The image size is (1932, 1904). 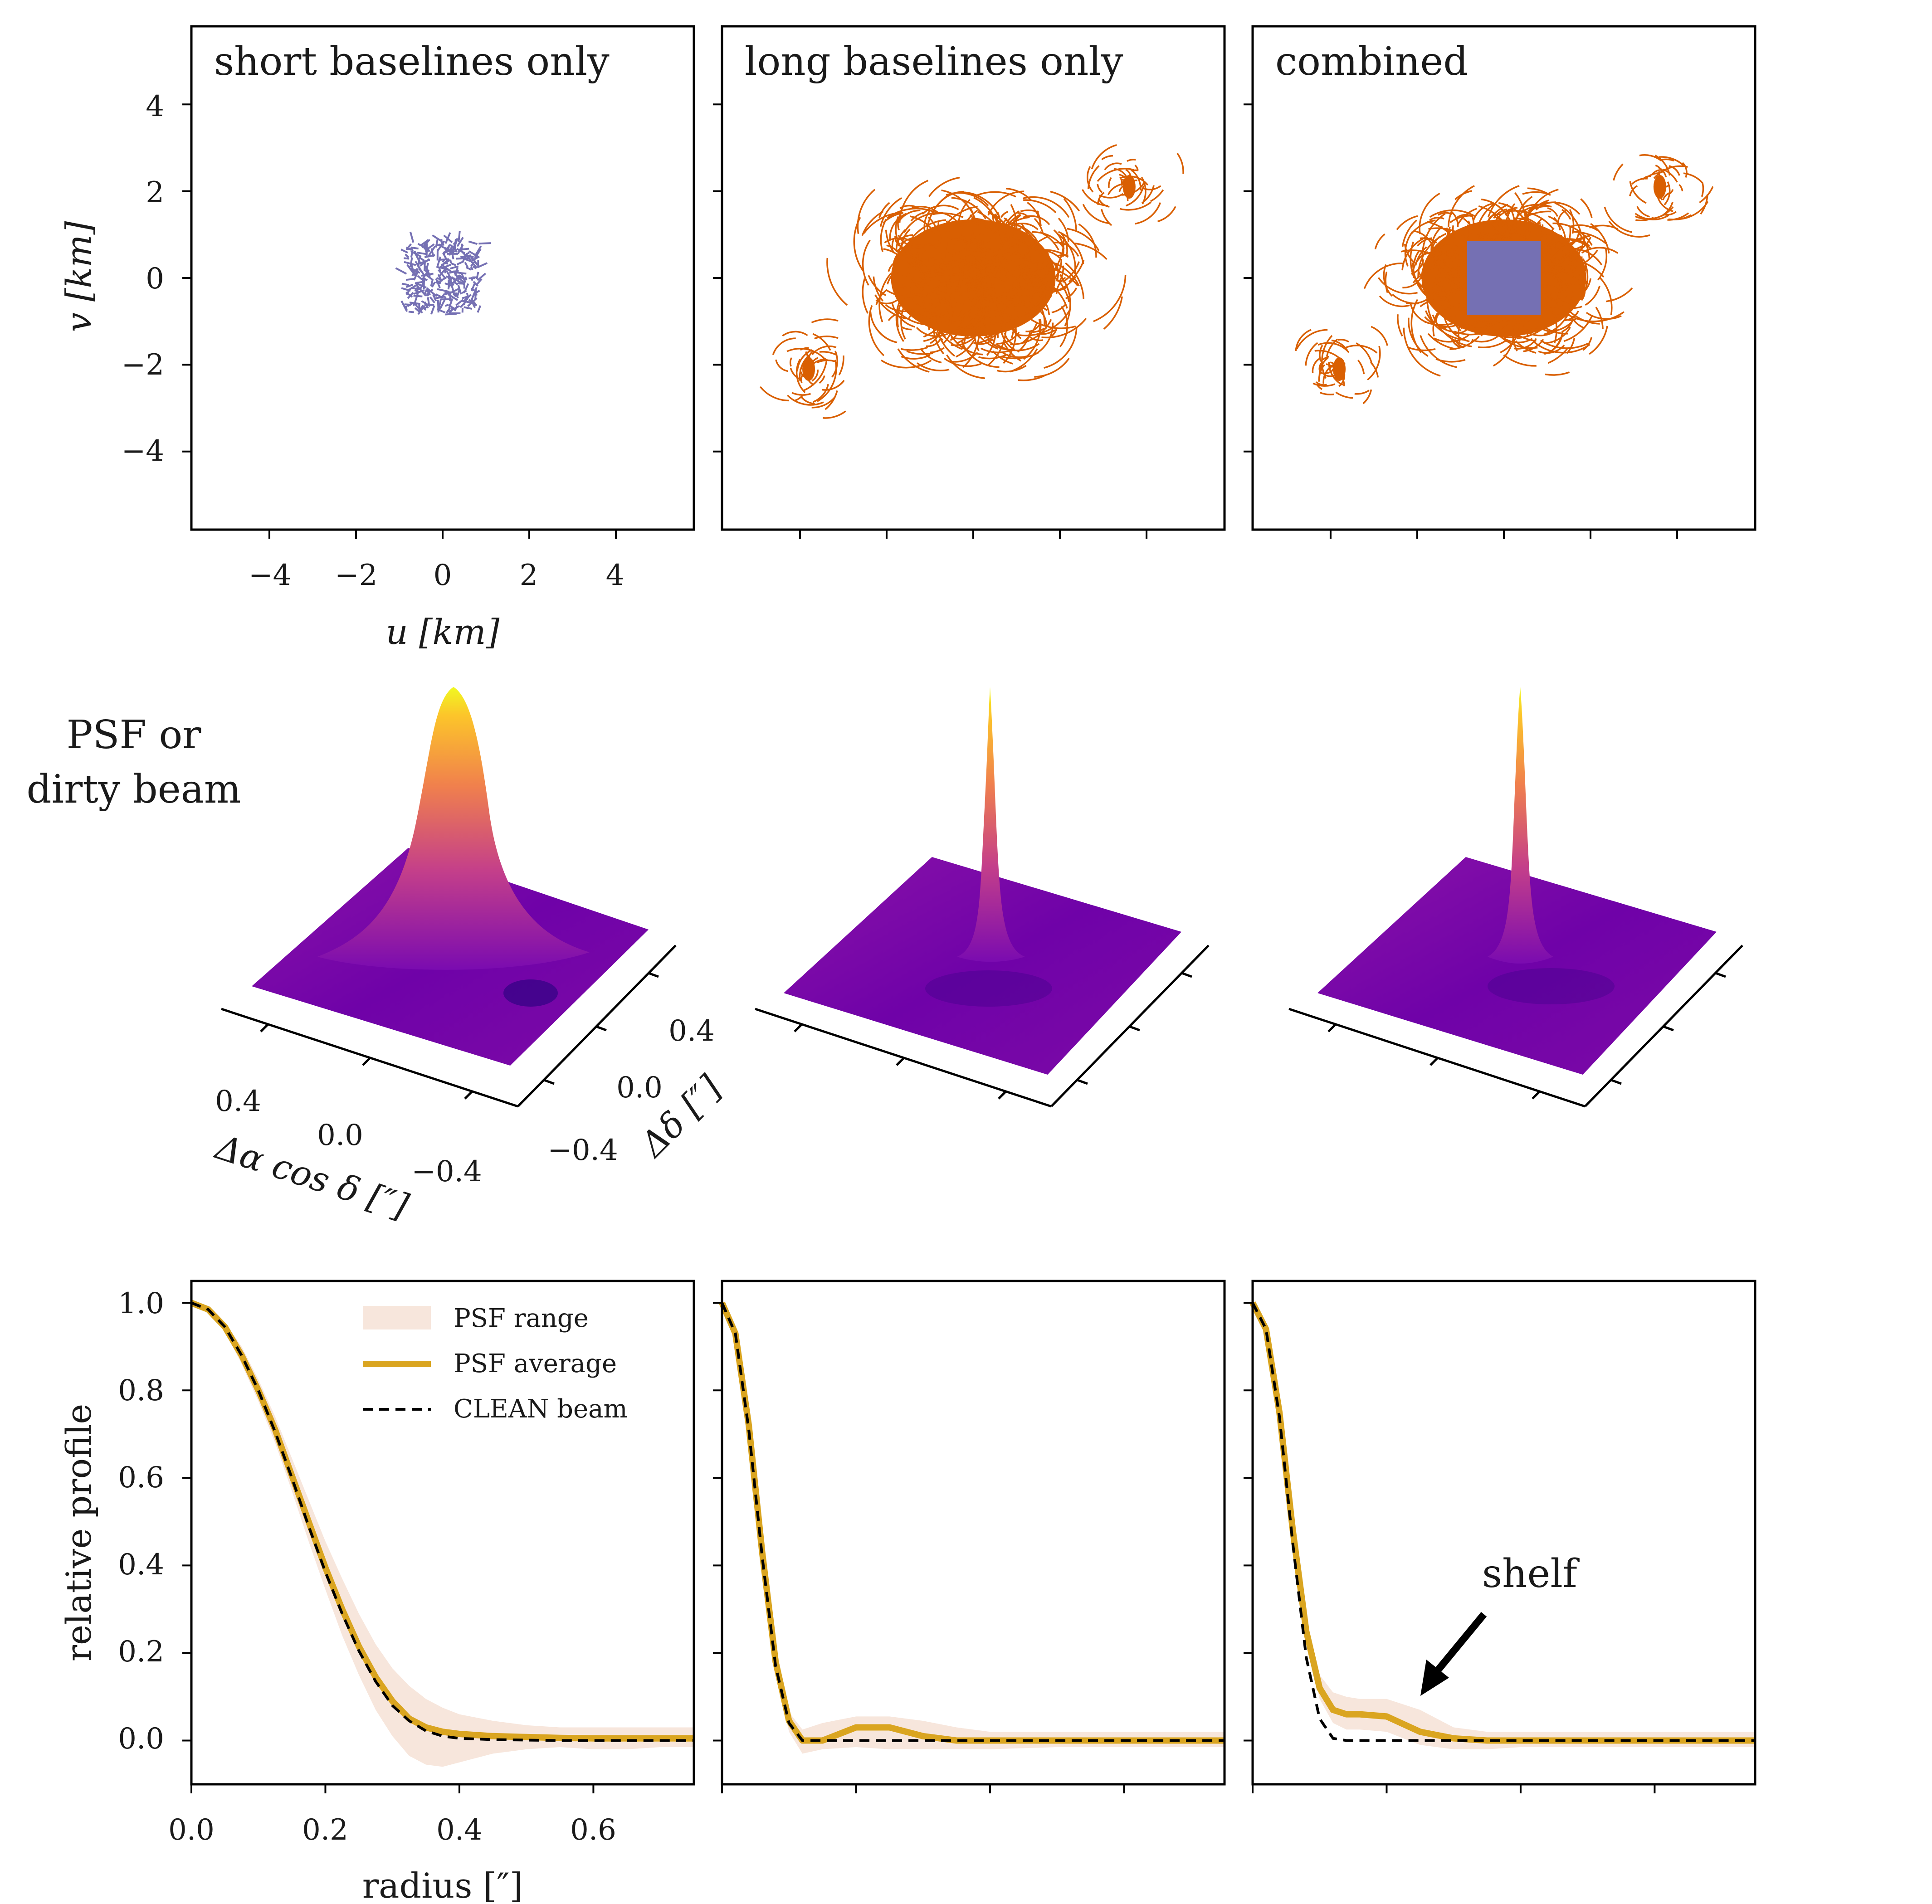 I want to click on uv-xlabel: u [km], so click(x=443, y=632).